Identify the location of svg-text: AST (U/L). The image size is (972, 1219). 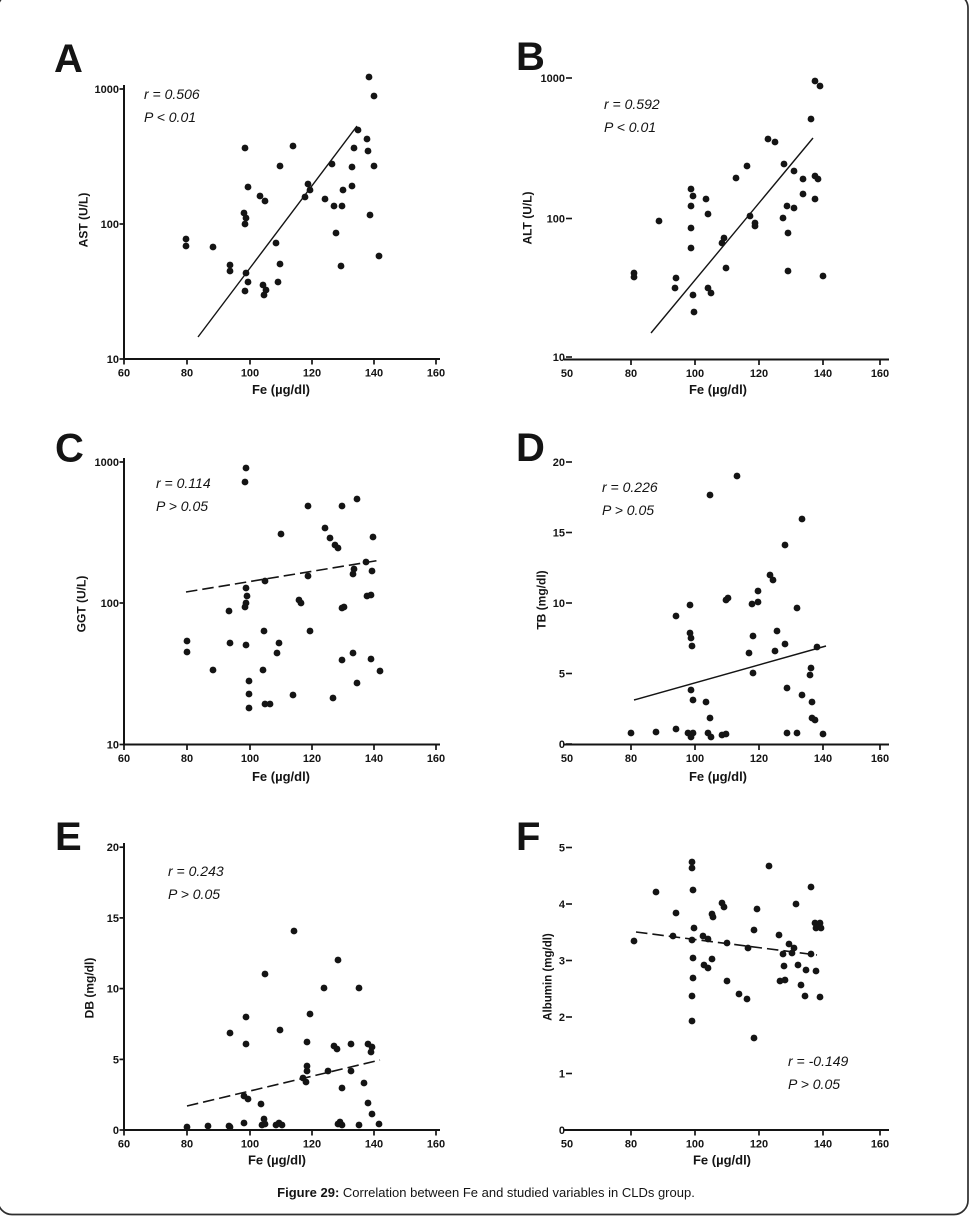
(84, 220).